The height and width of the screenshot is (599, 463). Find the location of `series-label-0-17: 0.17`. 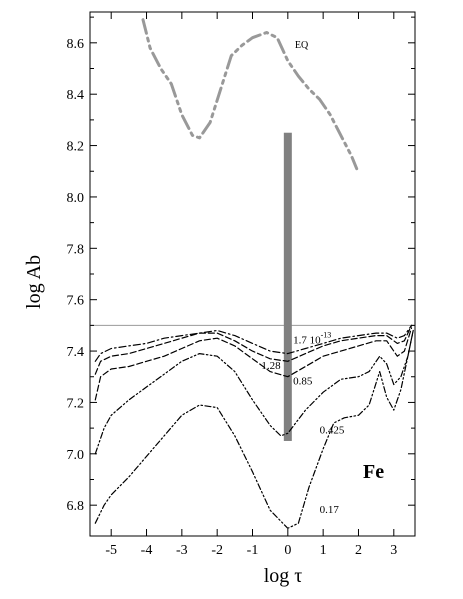

series-label-0-17: 0.17 is located at coordinates (330, 510).